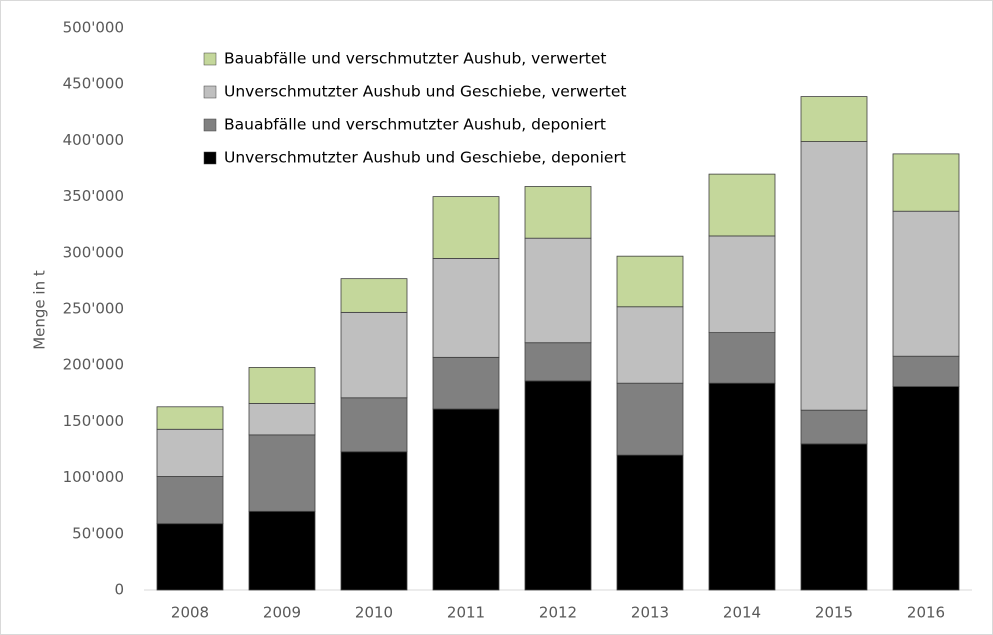 This screenshot has width=993, height=635. What do you see at coordinates (93, 196) in the screenshot?
I see `y-tick-label: 350'000` at bounding box center [93, 196].